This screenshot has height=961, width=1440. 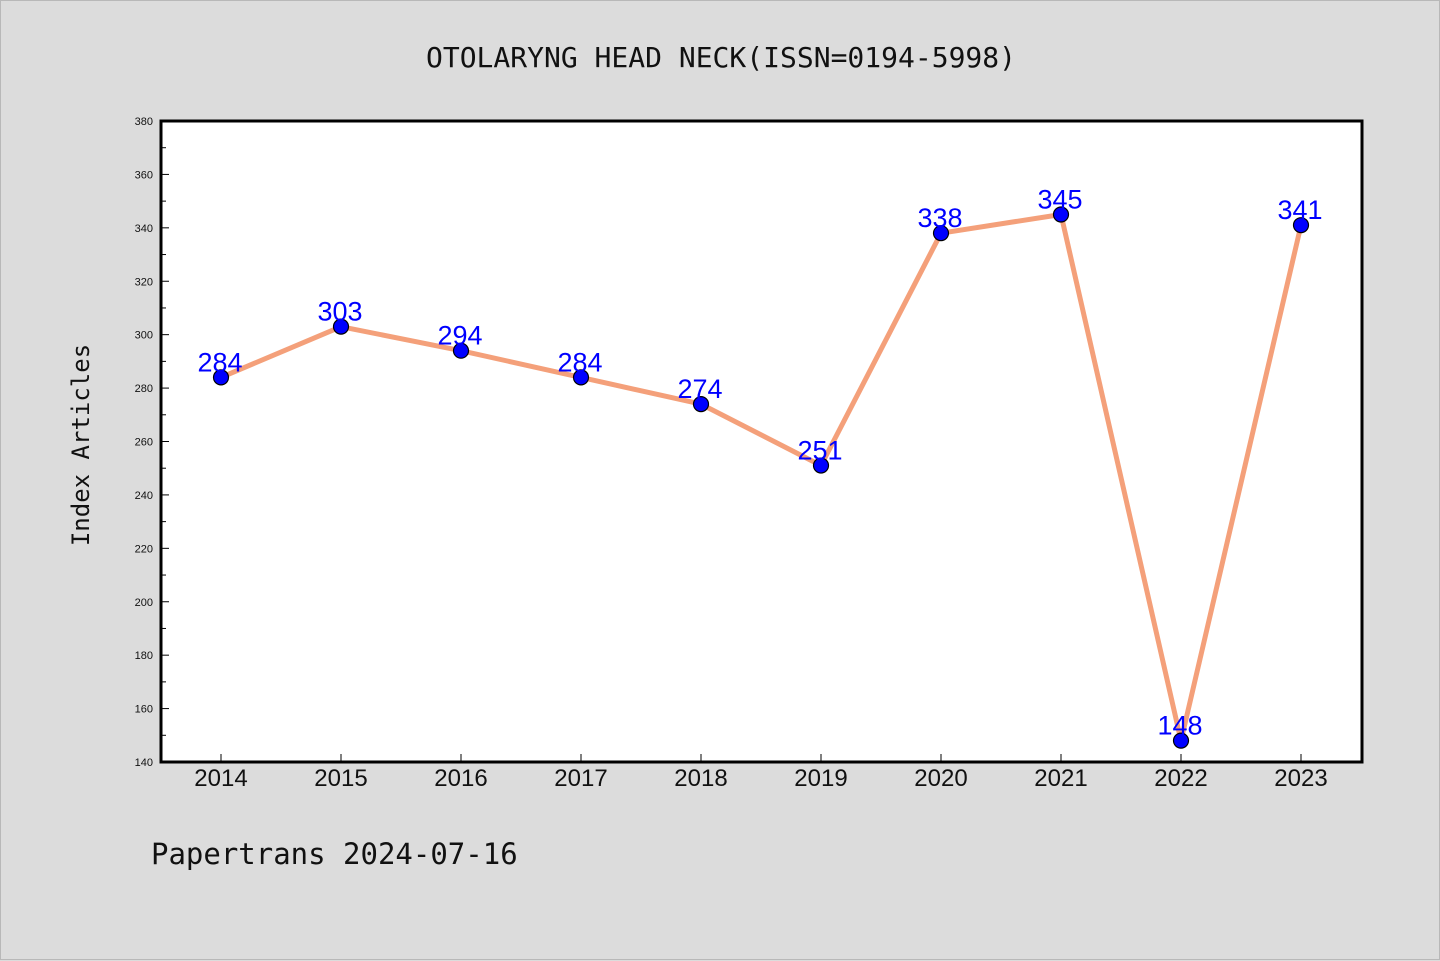 I want to click on x-tick-label: 2019, so click(x=820, y=778).